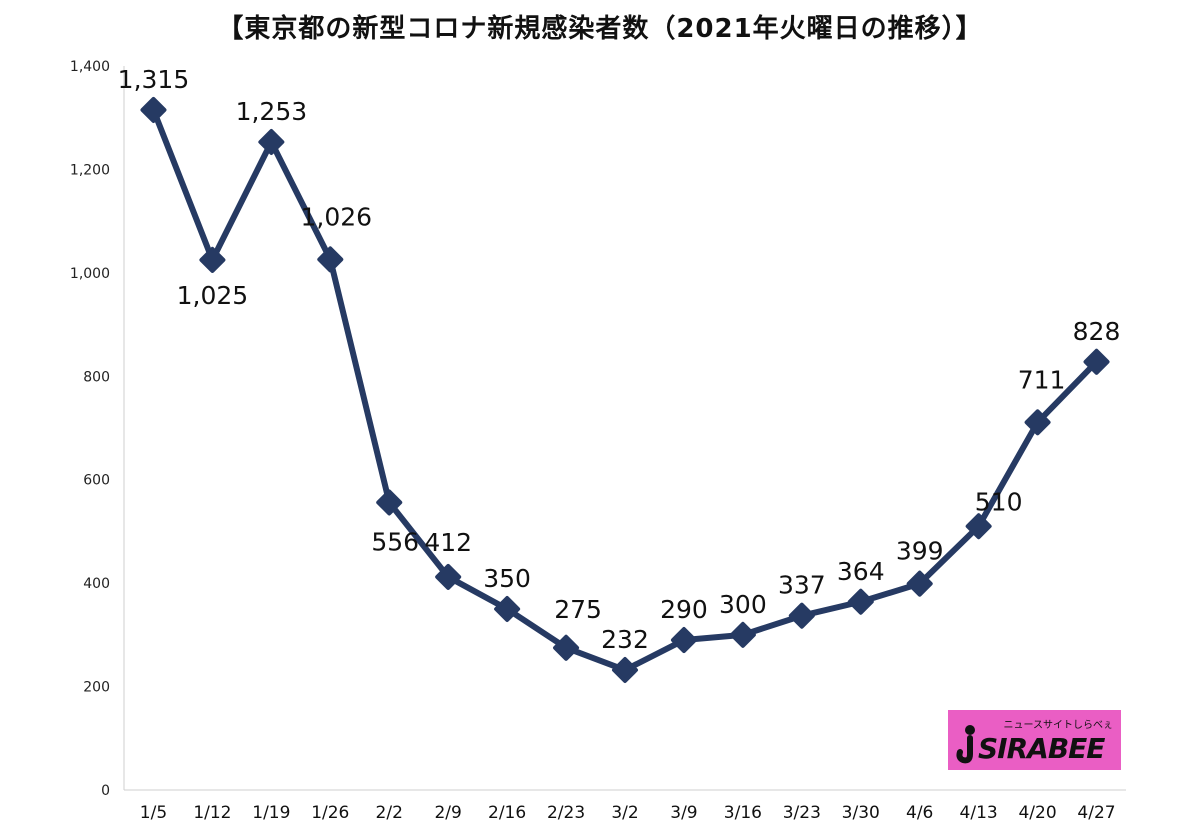 This screenshot has height=839, width=1200. I want to click on data-label: 337, so click(802, 585).